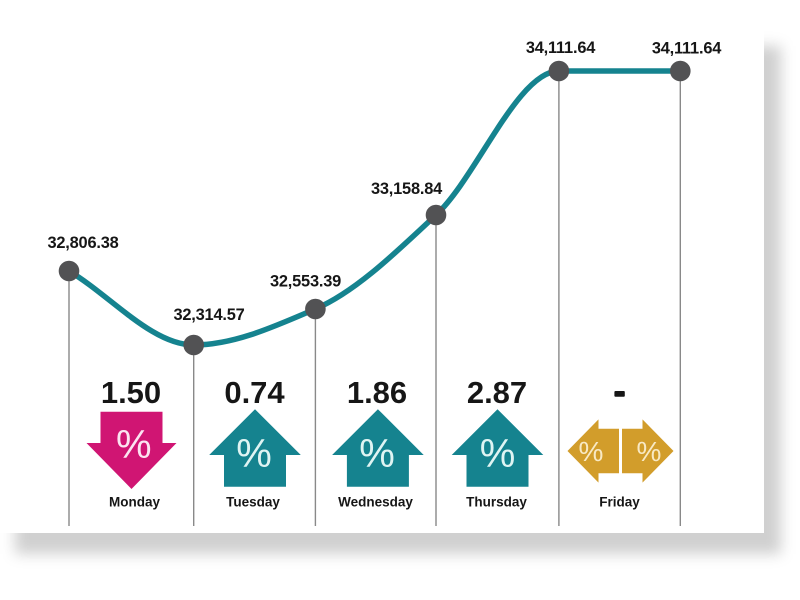 This screenshot has height=600, width=800. What do you see at coordinates (134, 502) in the screenshot?
I see `svg-text: Monday` at bounding box center [134, 502].